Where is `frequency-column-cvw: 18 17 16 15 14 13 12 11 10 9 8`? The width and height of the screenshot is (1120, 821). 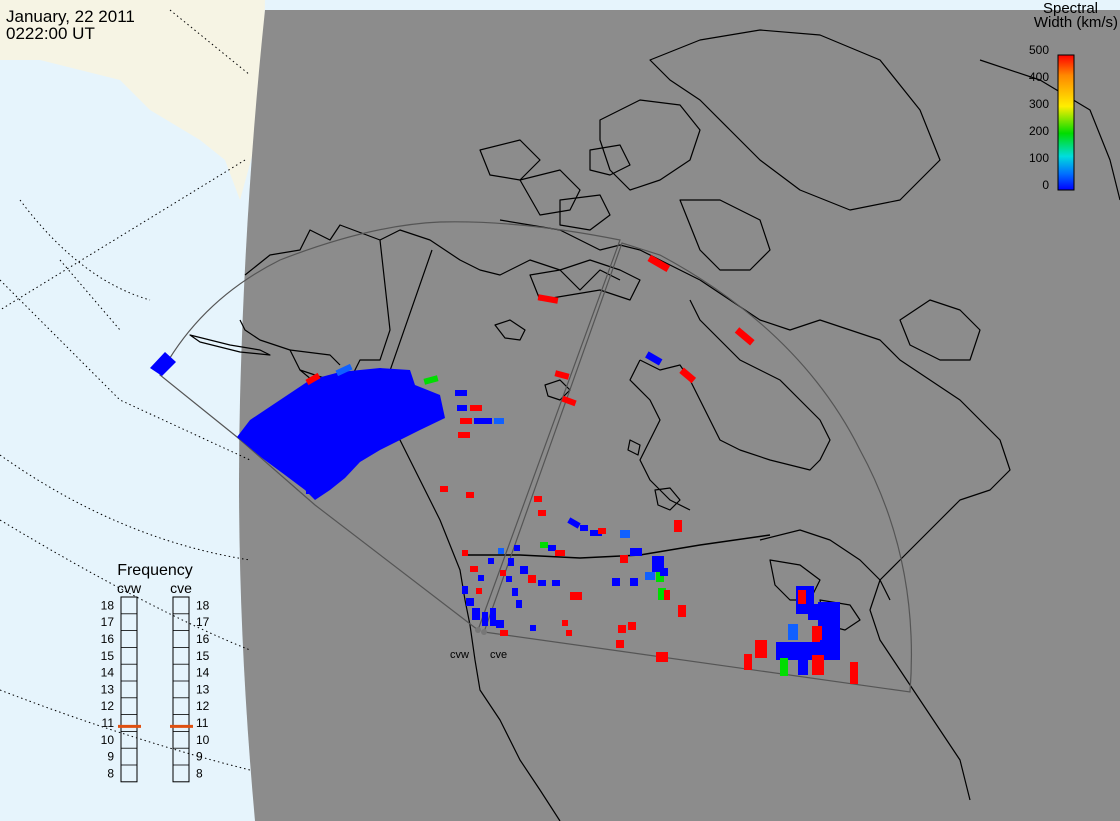
frequency-column-cvw: 18 17 16 15 14 13 12 11 10 9 8 is located at coordinates (121, 689).